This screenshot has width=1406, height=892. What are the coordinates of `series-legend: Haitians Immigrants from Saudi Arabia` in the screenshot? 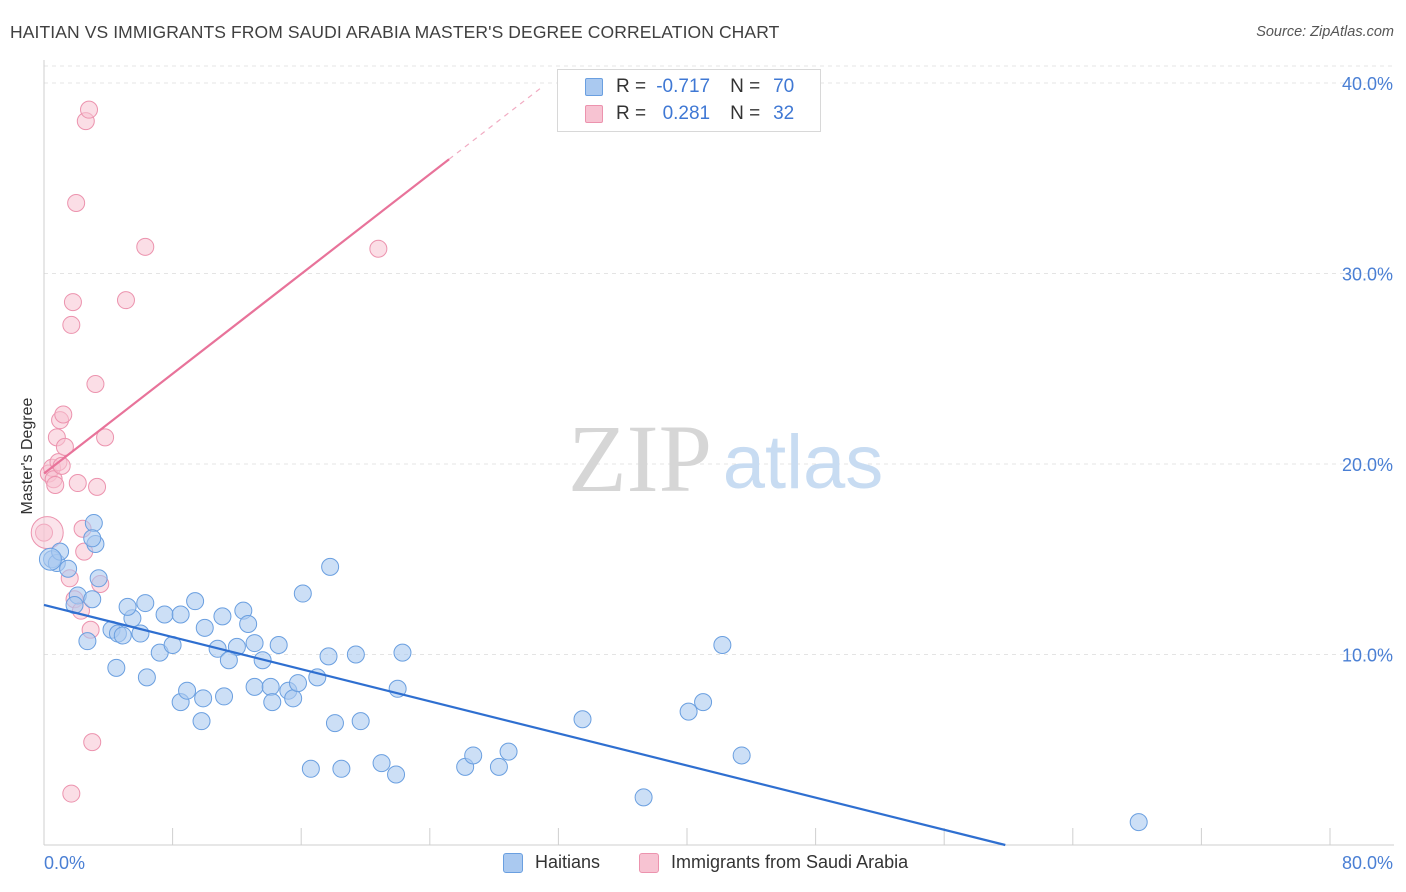 It's located at (703, 865).